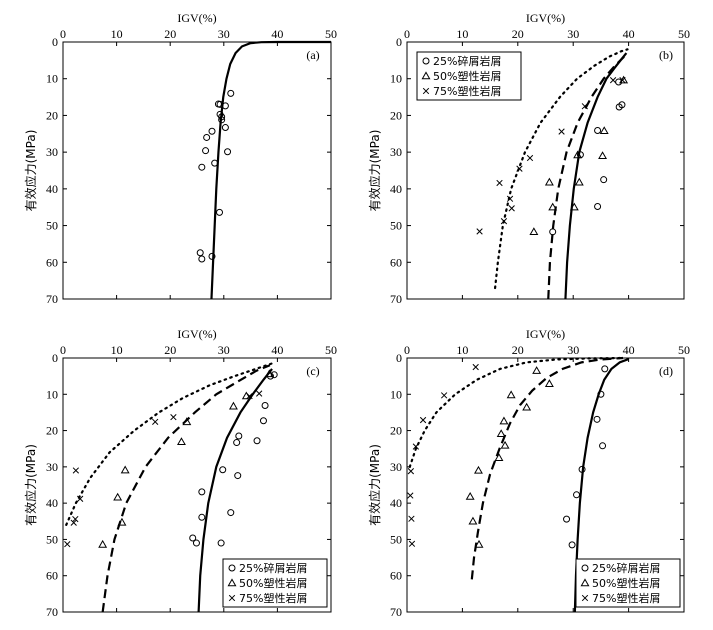 The height and width of the screenshot is (630, 713). Describe the element at coordinates (52, 467) in the screenshot. I see `y-tick-label: 30` at that location.